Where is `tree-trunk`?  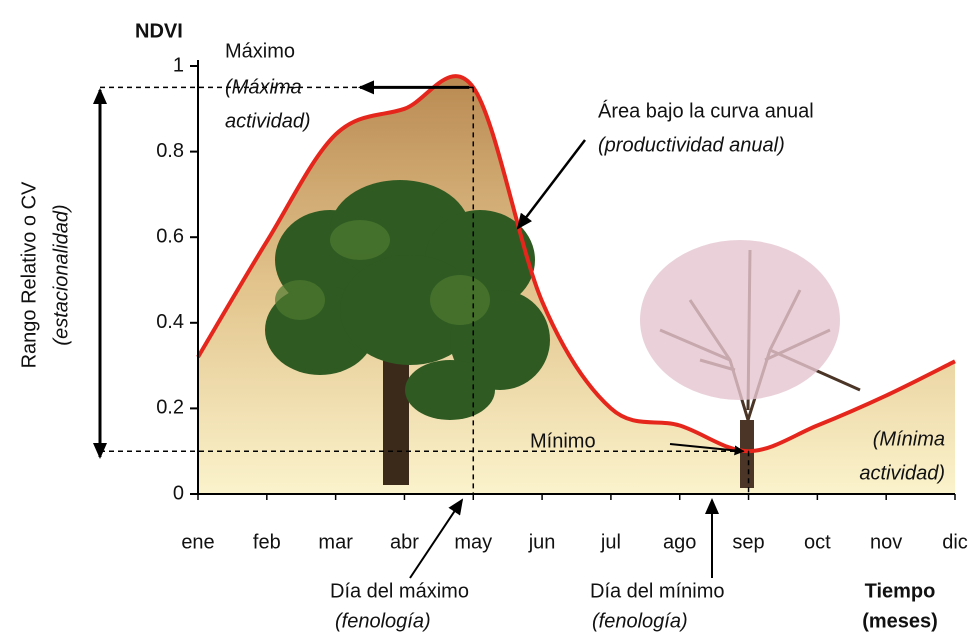
tree-trunk is located at coordinates (396, 417).